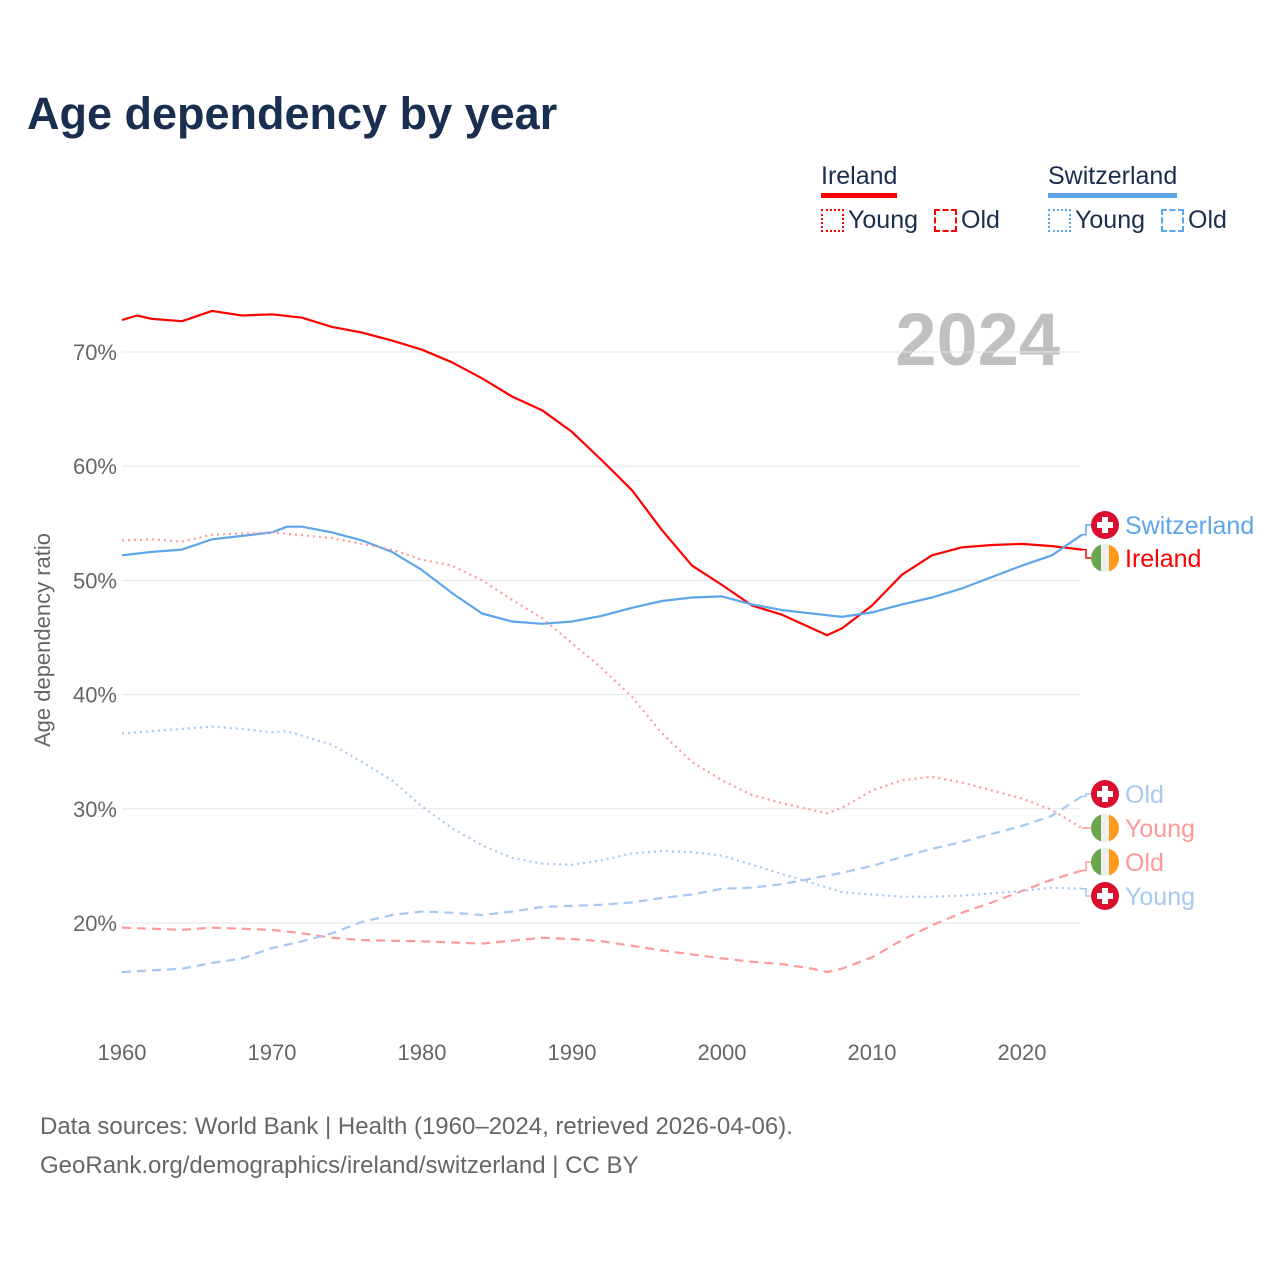 The width and height of the screenshot is (1280, 1280). Describe the element at coordinates (95, 695) in the screenshot. I see `y-tick-label: 40%` at that location.